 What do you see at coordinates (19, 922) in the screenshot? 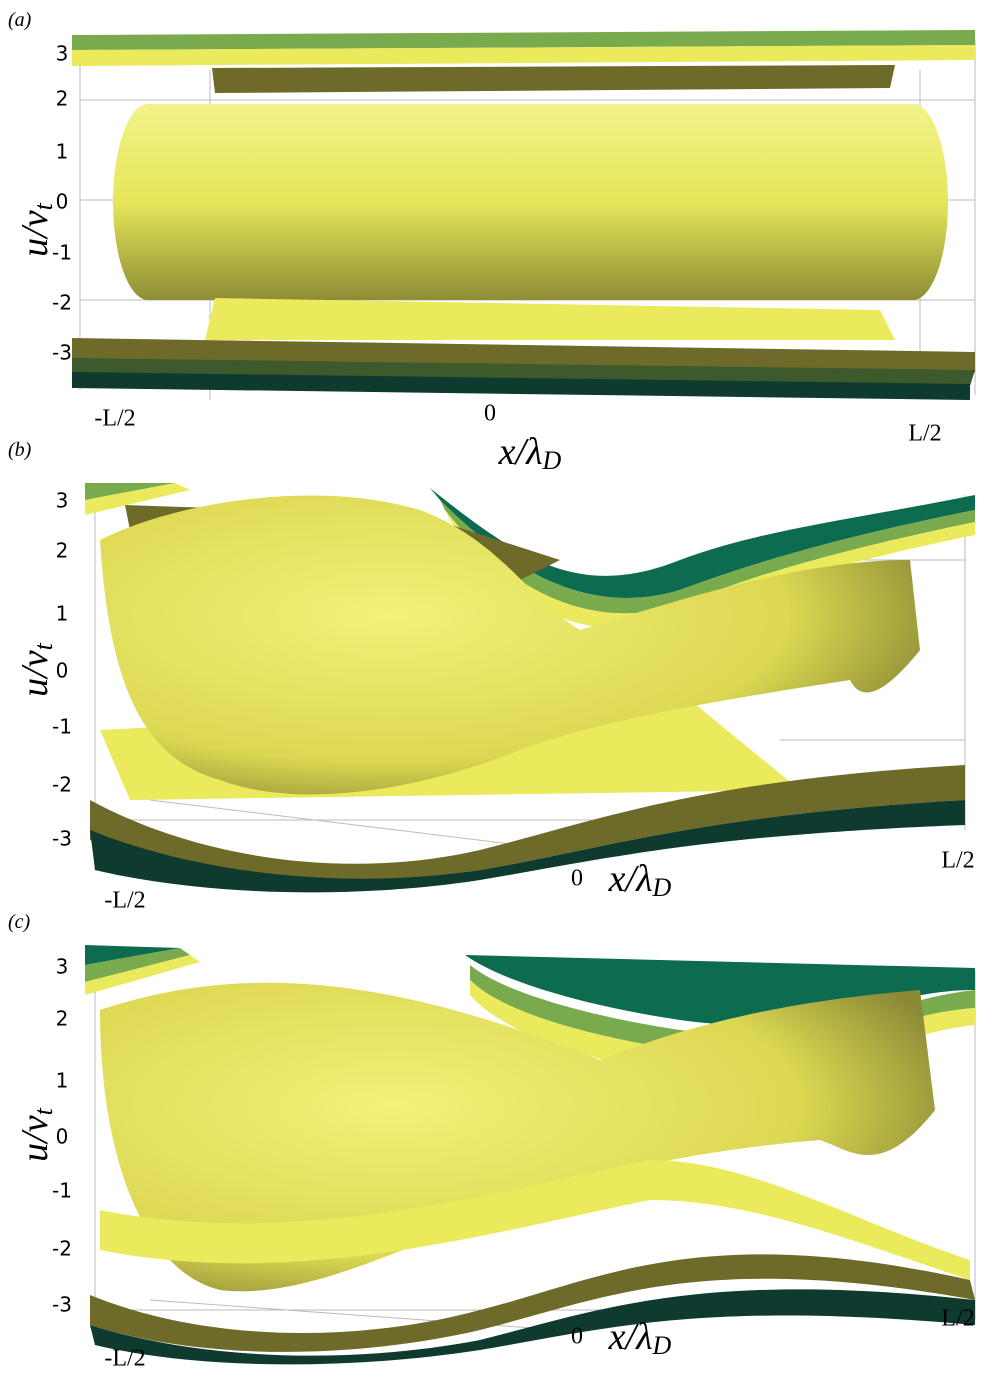
I see `panel-label: (c)` at bounding box center [19, 922].